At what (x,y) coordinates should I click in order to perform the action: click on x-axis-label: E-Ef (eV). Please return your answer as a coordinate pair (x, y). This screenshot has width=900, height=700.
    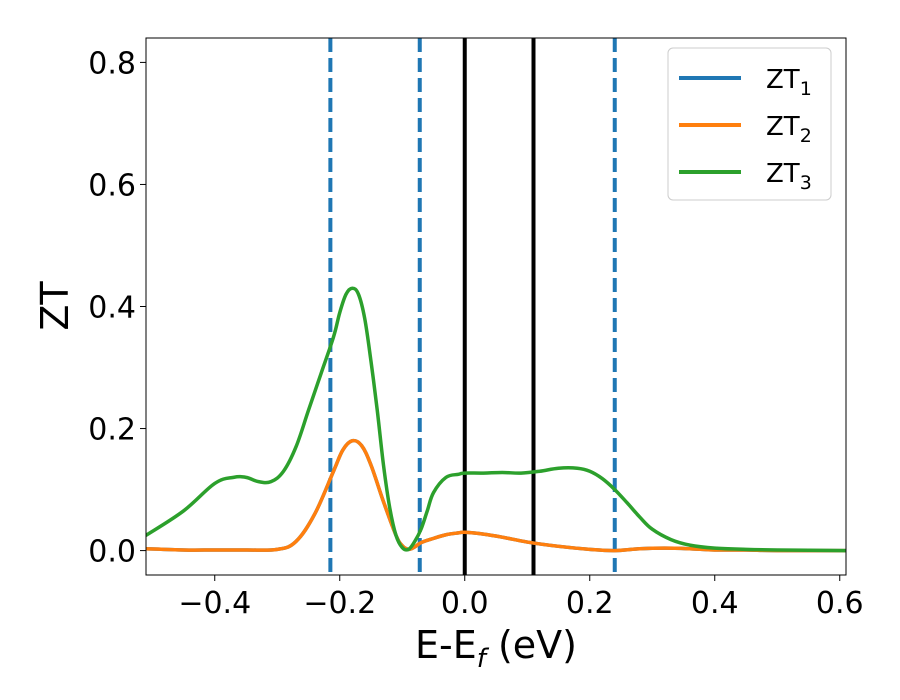
    Looking at the image, I should click on (496, 648).